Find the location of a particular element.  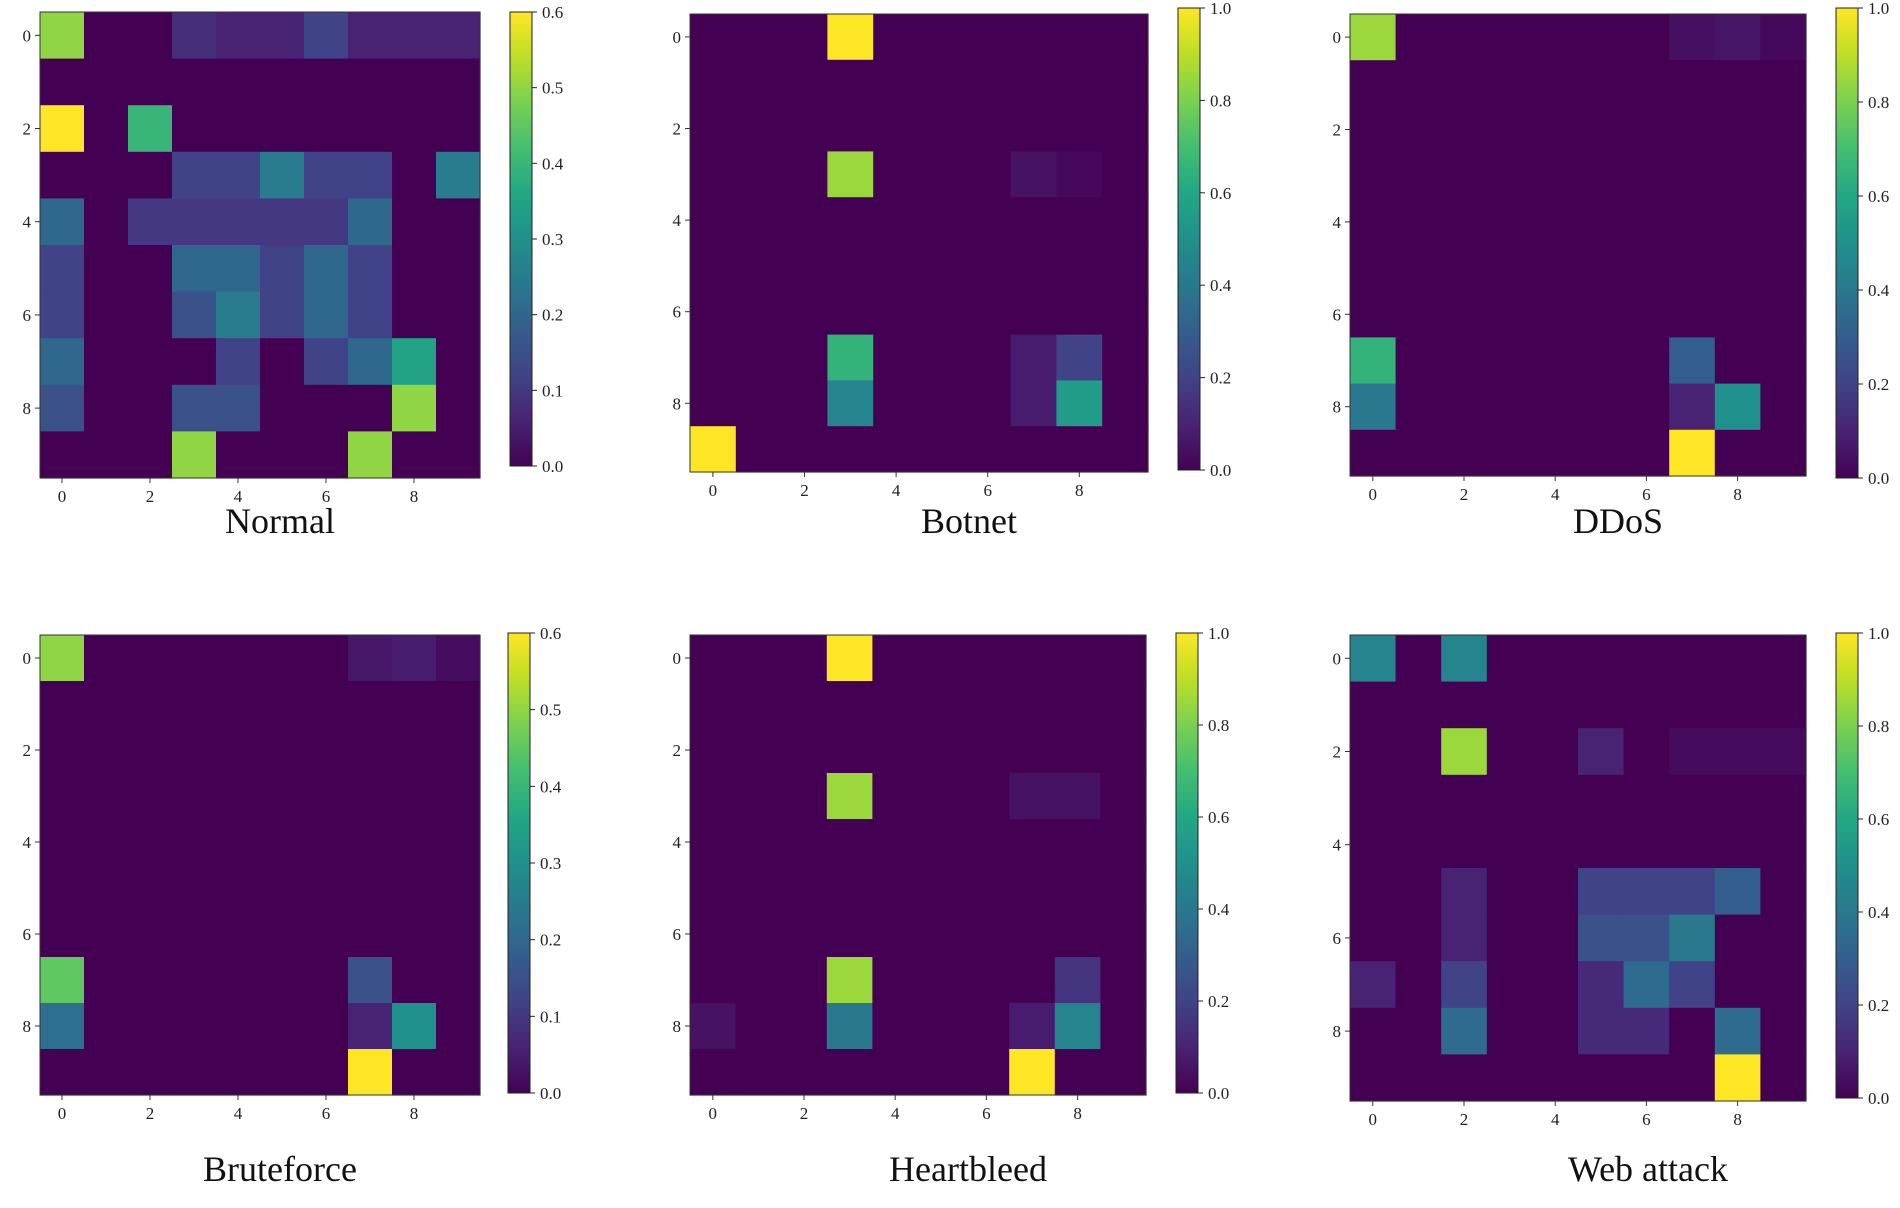

x-tick-label: 8 is located at coordinates (1077, 1113).